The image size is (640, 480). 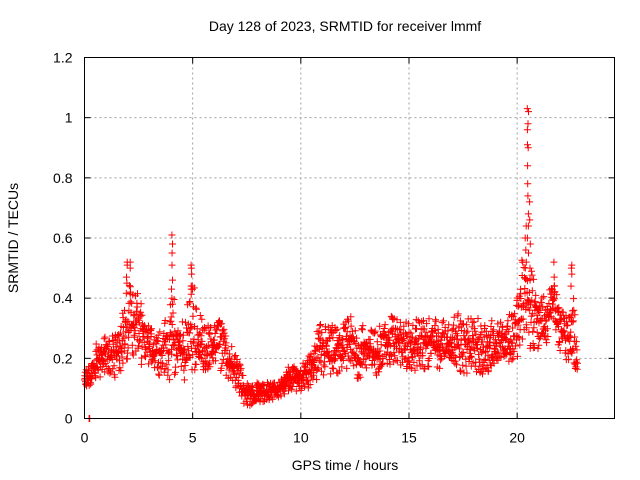 I want to click on x-tick-label: 20, so click(x=517, y=438).